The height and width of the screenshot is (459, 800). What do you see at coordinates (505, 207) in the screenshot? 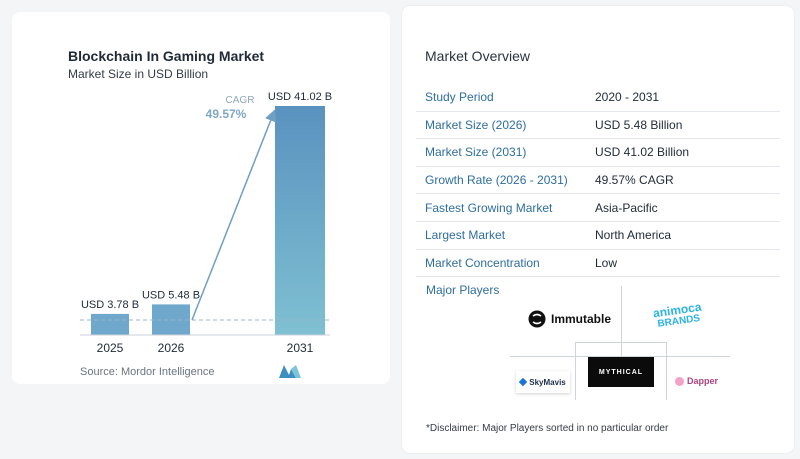
I see `row-key: Fastest Growing Market` at bounding box center [505, 207].